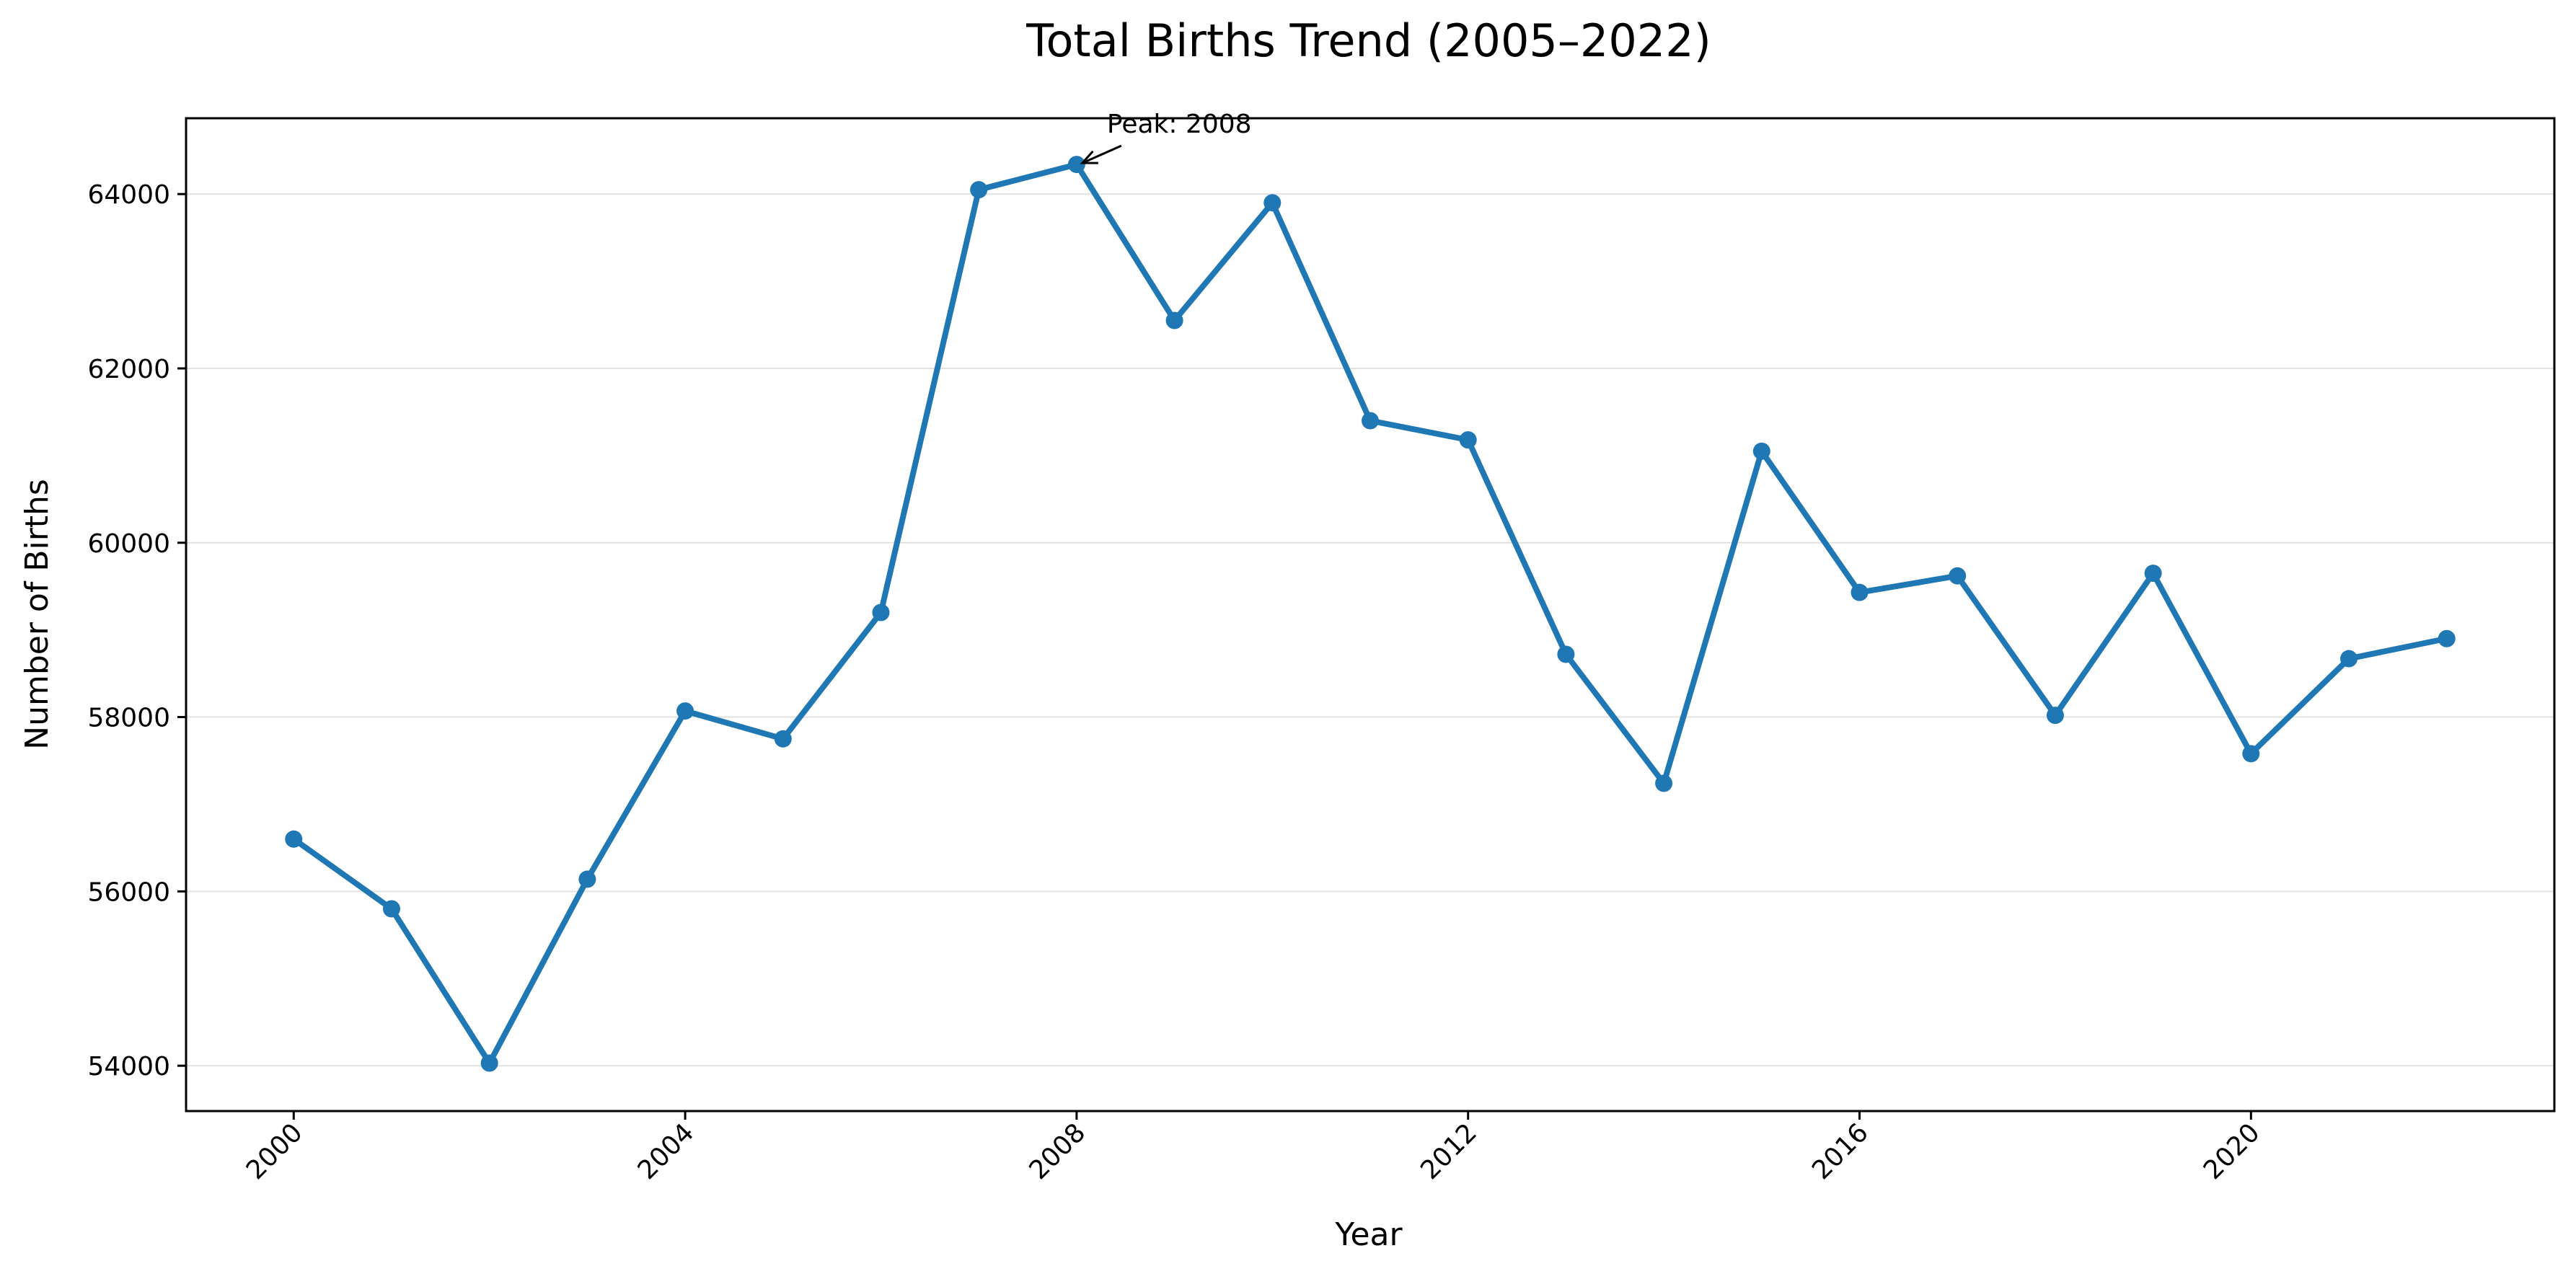  I want to click on x-tick-label: 2016, so click(1840, 1151).